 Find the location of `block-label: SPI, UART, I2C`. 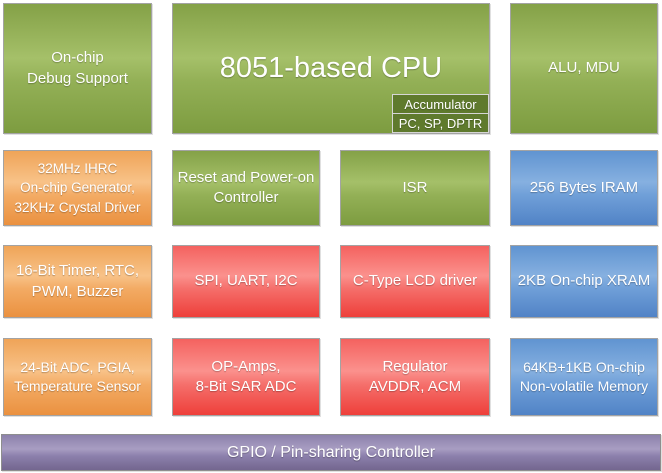

block-label: SPI, UART, I2C is located at coordinates (246, 281).